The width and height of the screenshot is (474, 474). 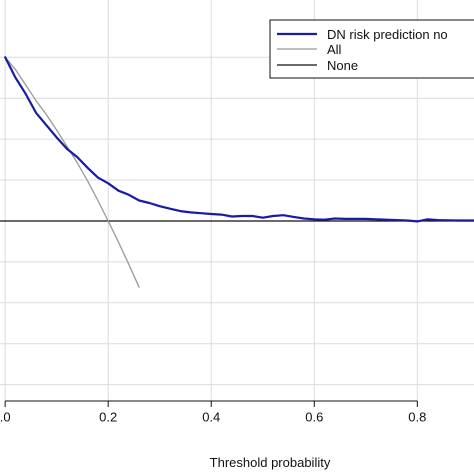 I want to click on x-tick-label-2: 0.4, so click(x=211, y=417).